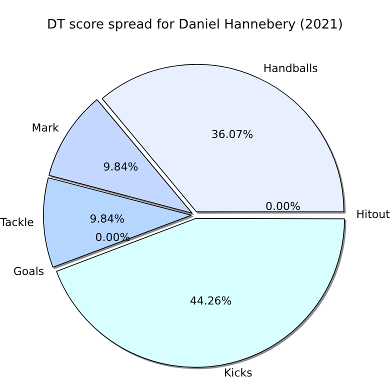 The width and height of the screenshot is (390, 390). What do you see at coordinates (232, 135) in the screenshot?
I see `data-label: 36.07%` at bounding box center [232, 135].